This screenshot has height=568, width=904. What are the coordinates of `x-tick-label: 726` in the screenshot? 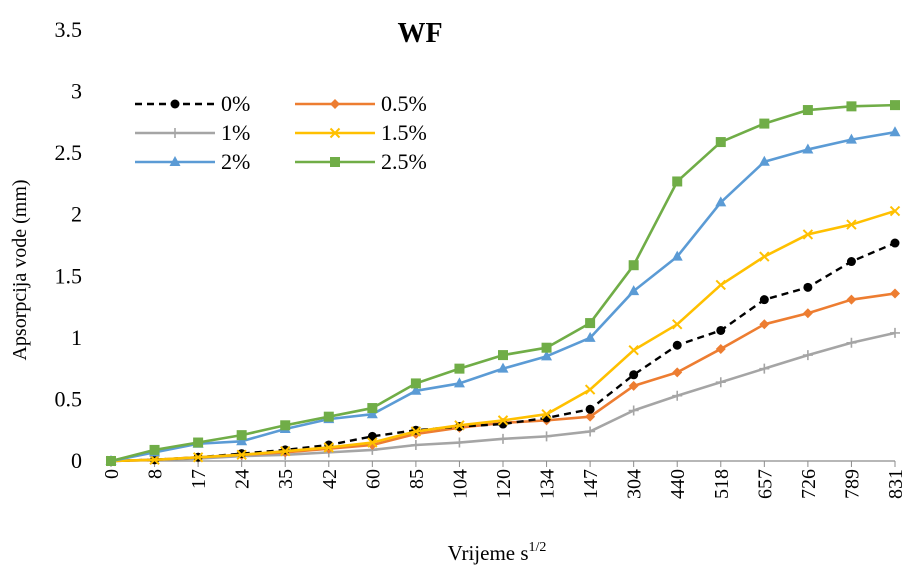 It's located at (809, 484).